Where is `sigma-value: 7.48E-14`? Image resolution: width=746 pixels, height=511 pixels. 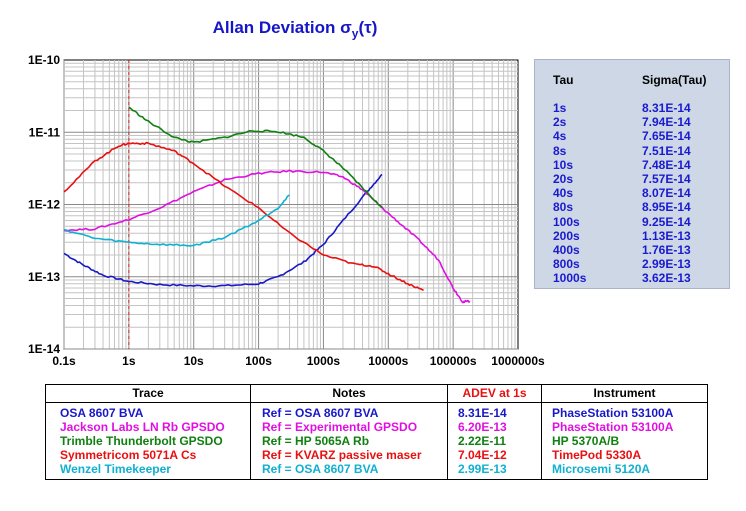 sigma-value: 7.48E-14 is located at coordinates (666, 164).